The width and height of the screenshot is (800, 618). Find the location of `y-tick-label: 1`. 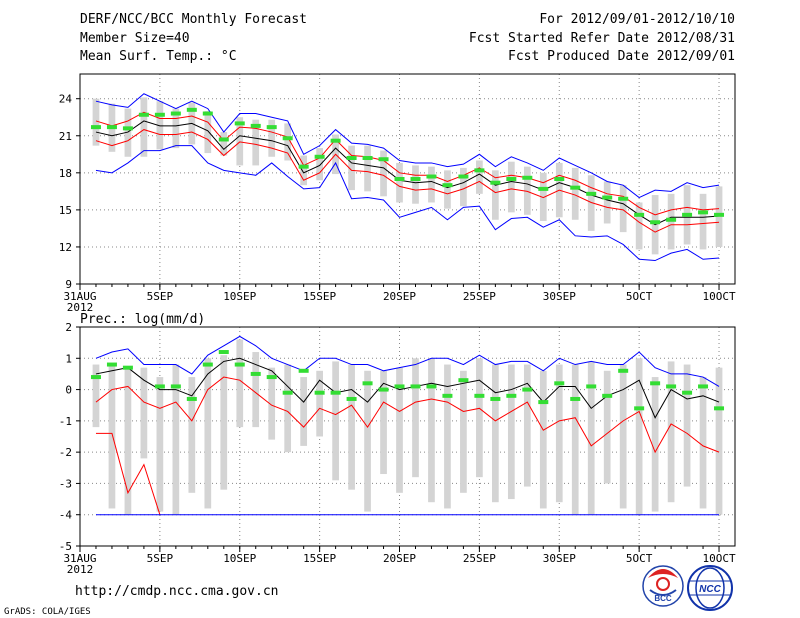

y-tick-label: 1 is located at coordinates (68, 358).